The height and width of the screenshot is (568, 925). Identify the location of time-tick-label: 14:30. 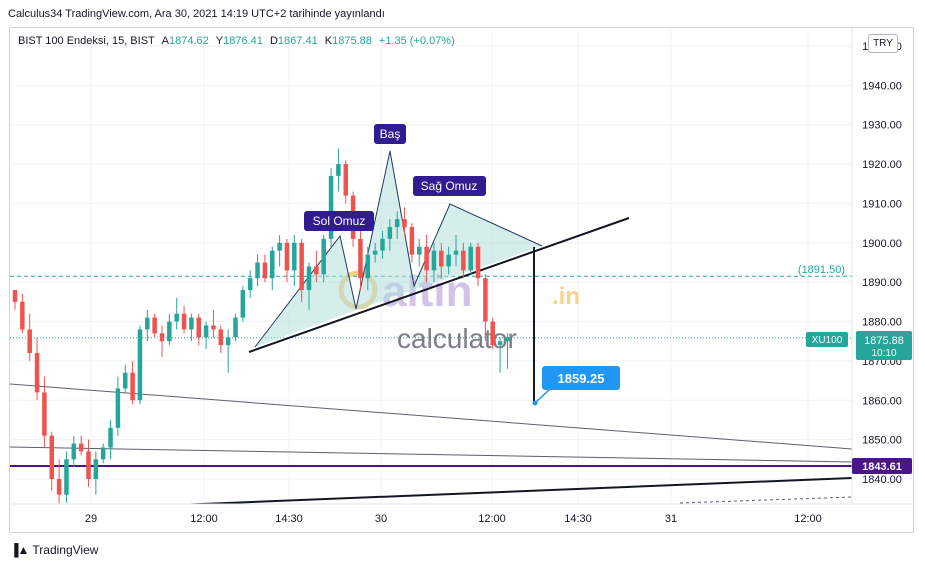
(578, 519).